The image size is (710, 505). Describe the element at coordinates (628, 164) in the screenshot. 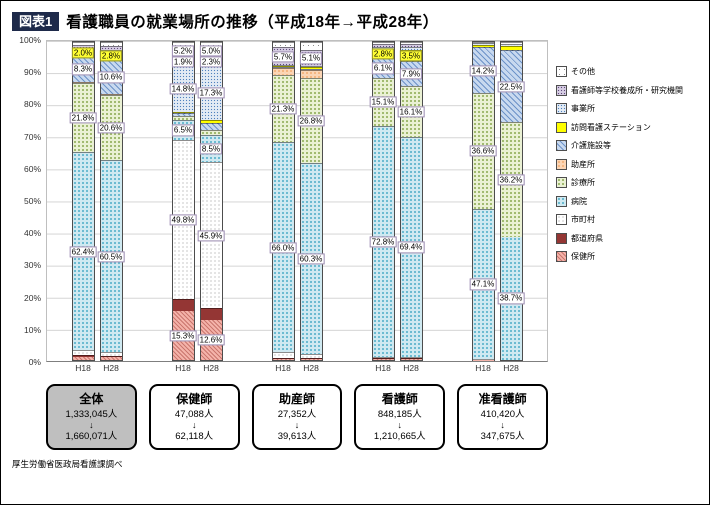

I see `legend-item-助産所: 助産所` at that location.